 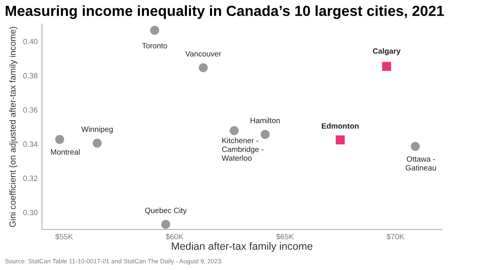 I want to click on x-axis-title: Median after-tax family income, so click(x=242, y=247).